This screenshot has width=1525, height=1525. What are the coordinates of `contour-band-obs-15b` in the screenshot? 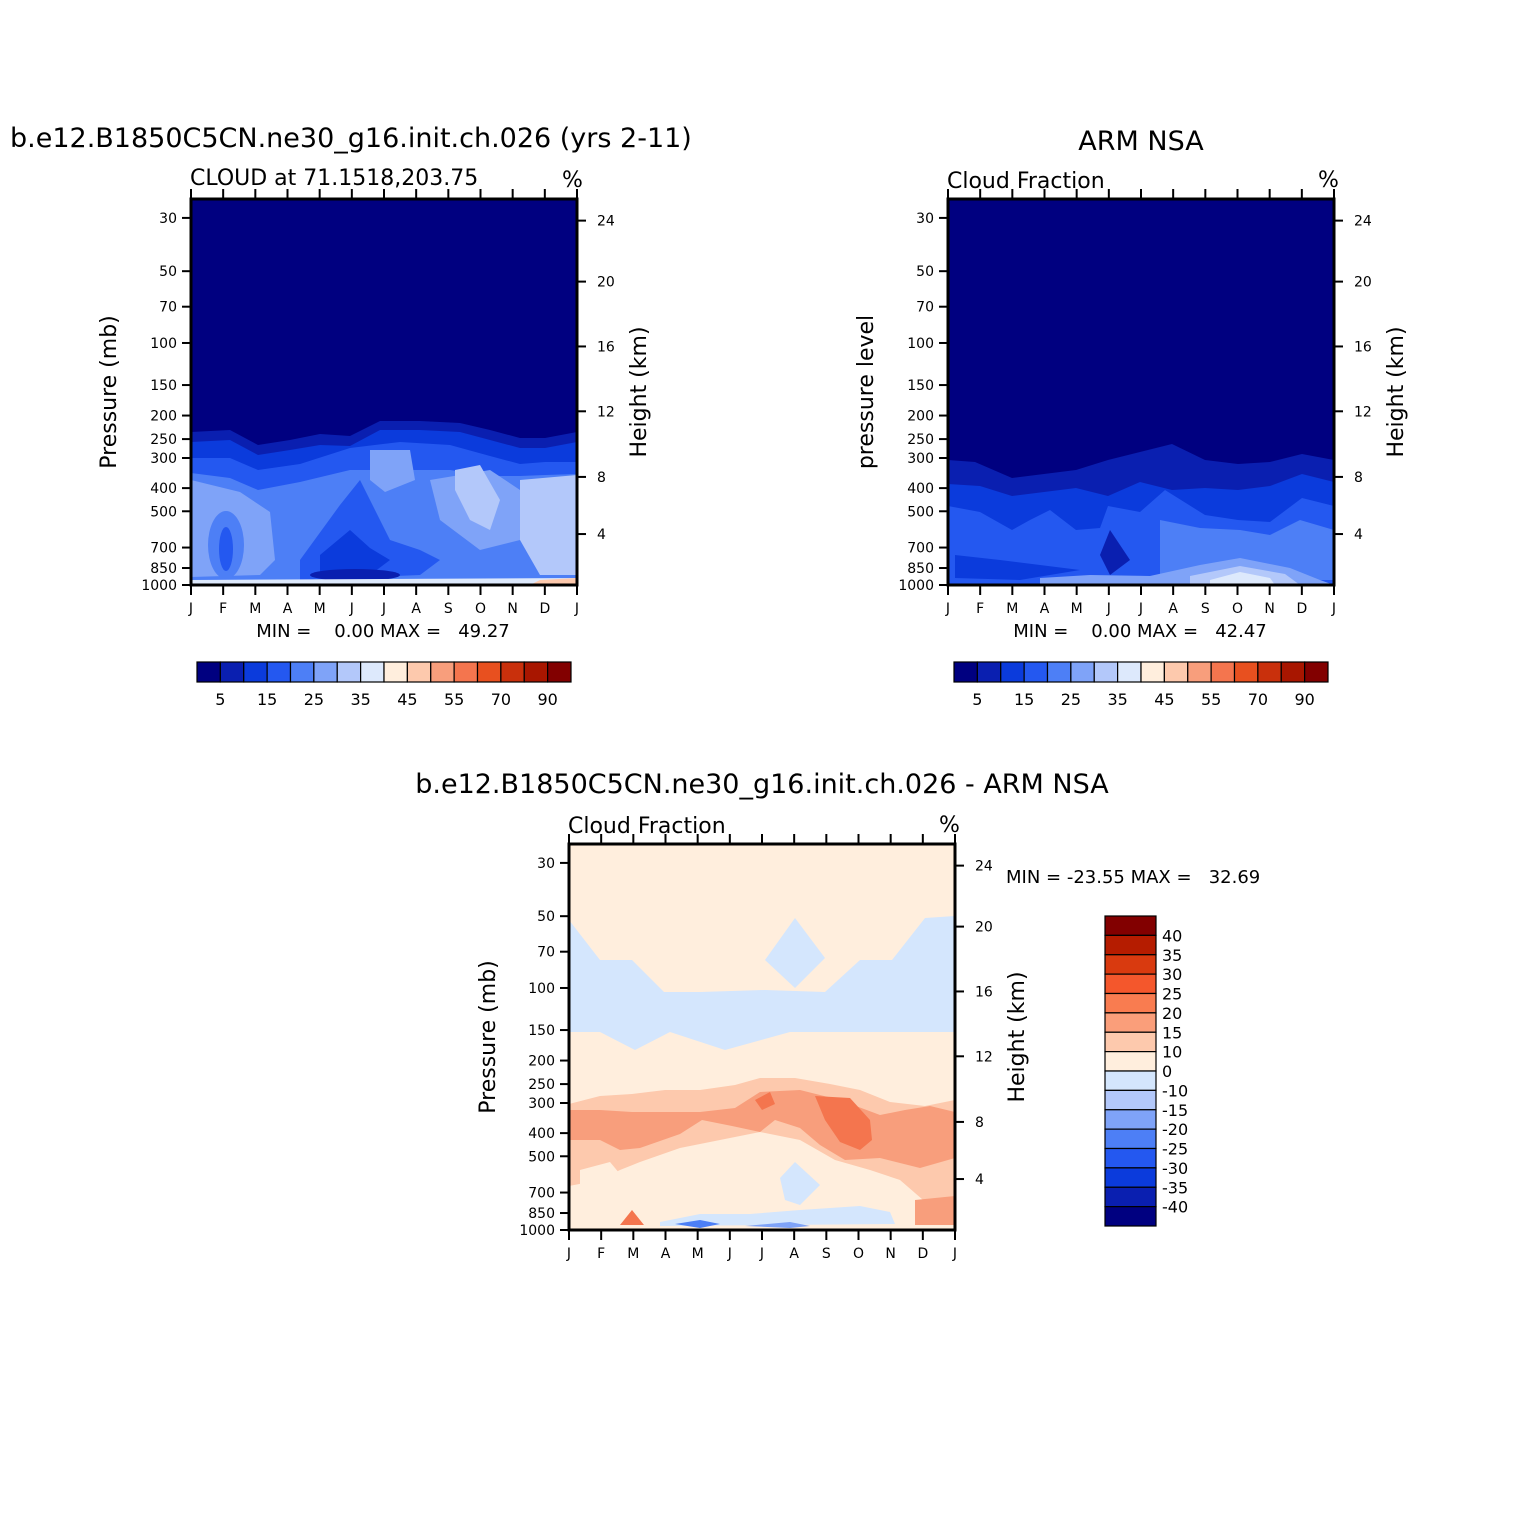 It's located at (1017, 567).